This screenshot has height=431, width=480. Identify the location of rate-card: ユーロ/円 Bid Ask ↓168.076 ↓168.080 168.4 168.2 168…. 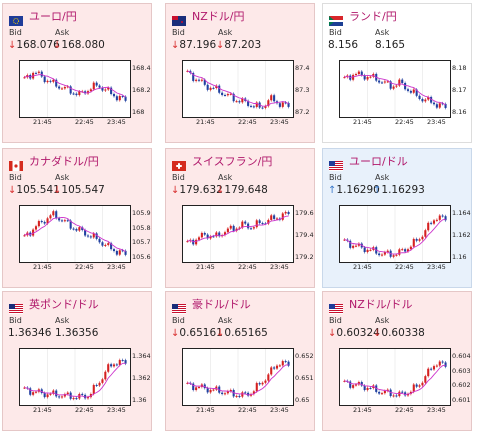
(77, 73).